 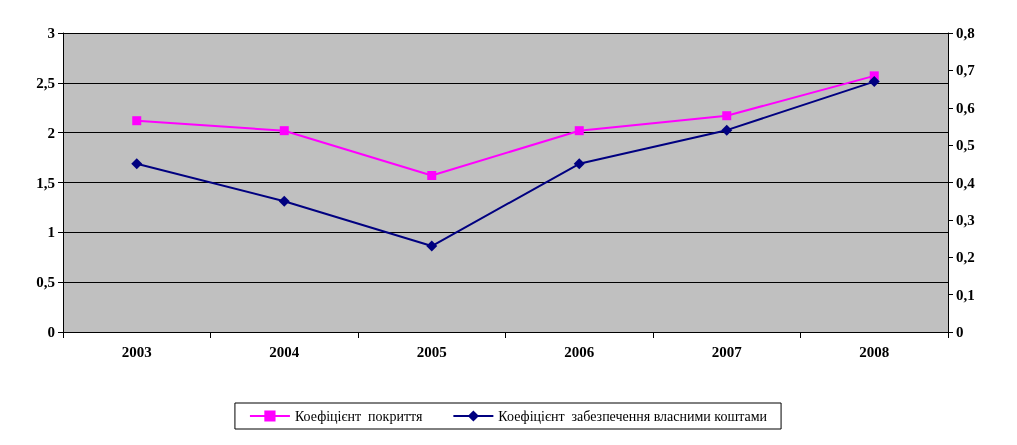 What do you see at coordinates (431, 351) in the screenshot?
I see `x-tick-label: 2005` at bounding box center [431, 351].